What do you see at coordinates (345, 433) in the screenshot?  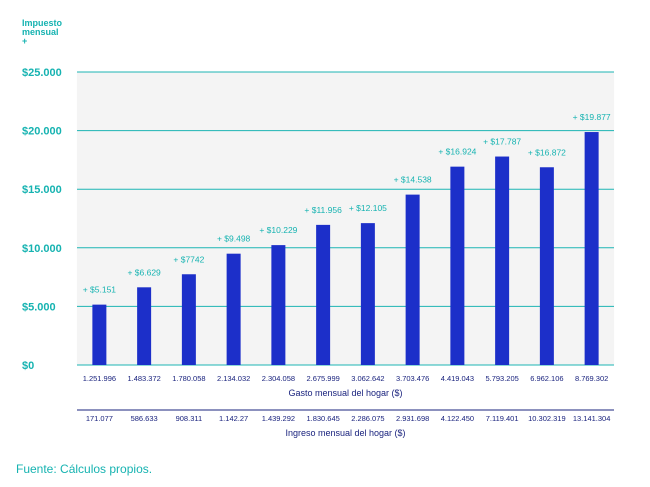 I see `x2-axis-title: Ingreso mensual del hogar ($)` at bounding box center [345, 433].